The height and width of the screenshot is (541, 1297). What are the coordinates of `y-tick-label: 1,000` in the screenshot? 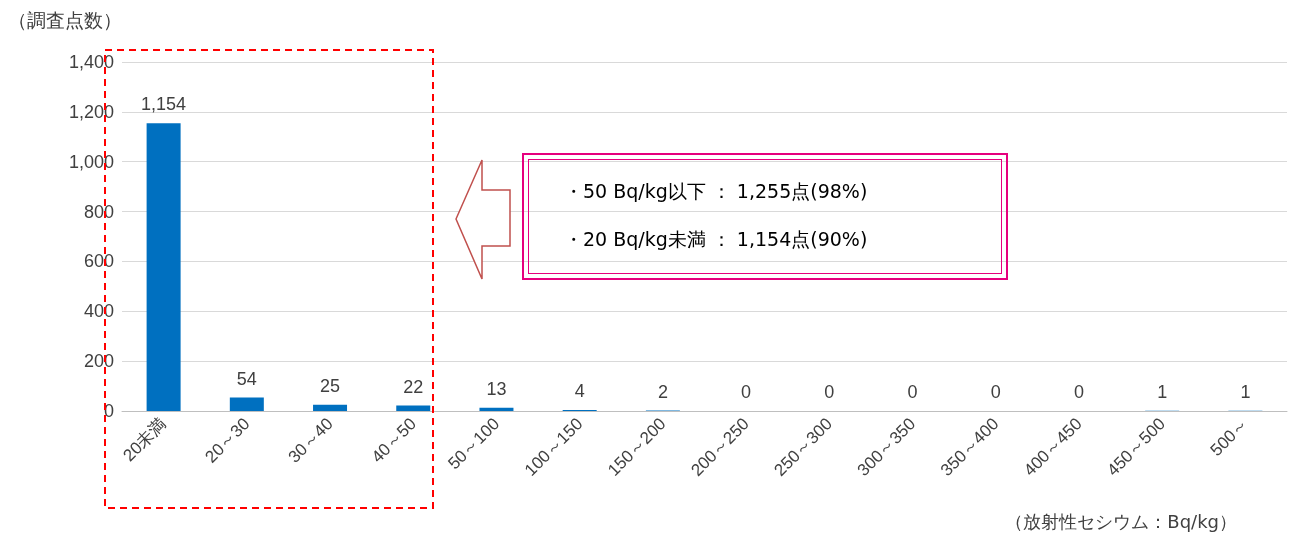 It's located at (91, 161).